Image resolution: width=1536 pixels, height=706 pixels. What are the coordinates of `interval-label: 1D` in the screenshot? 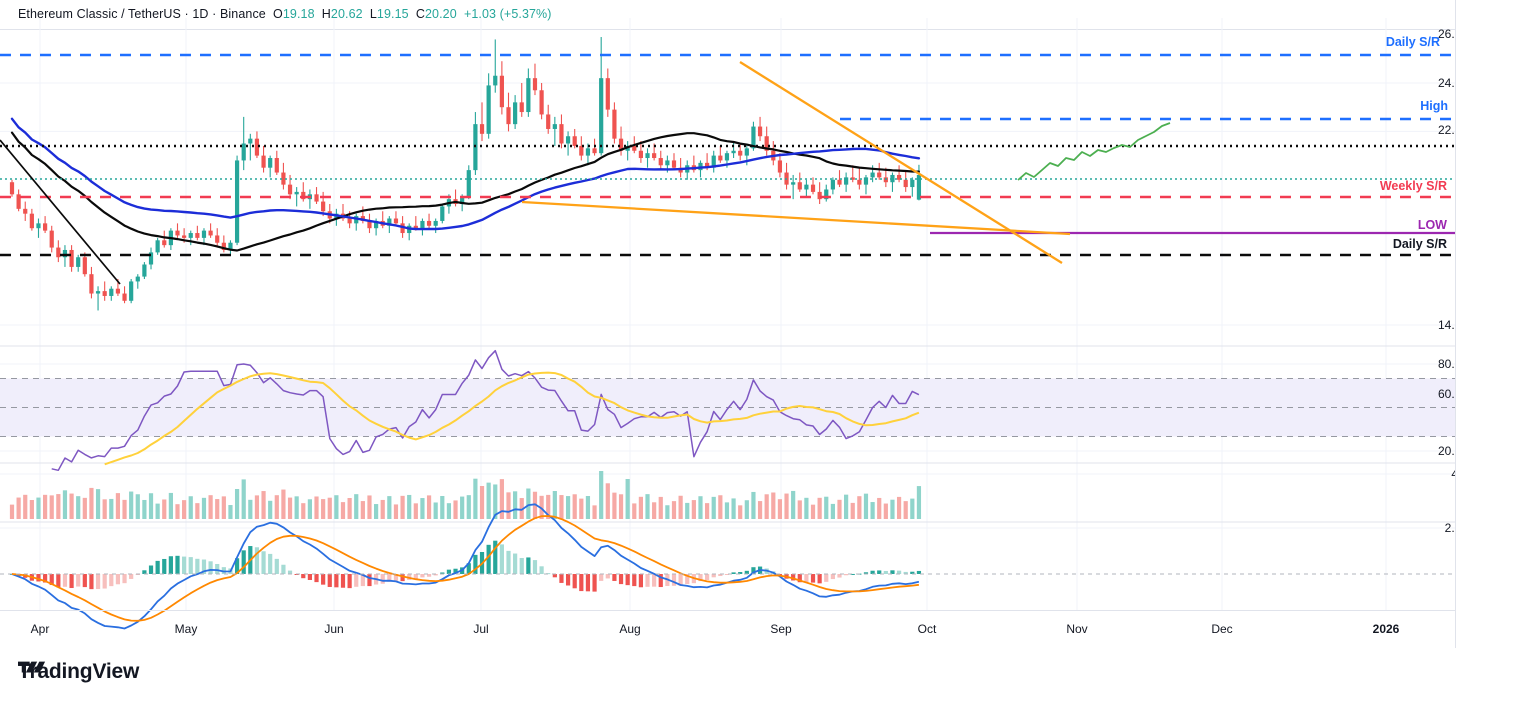 It's located at (200, 14).